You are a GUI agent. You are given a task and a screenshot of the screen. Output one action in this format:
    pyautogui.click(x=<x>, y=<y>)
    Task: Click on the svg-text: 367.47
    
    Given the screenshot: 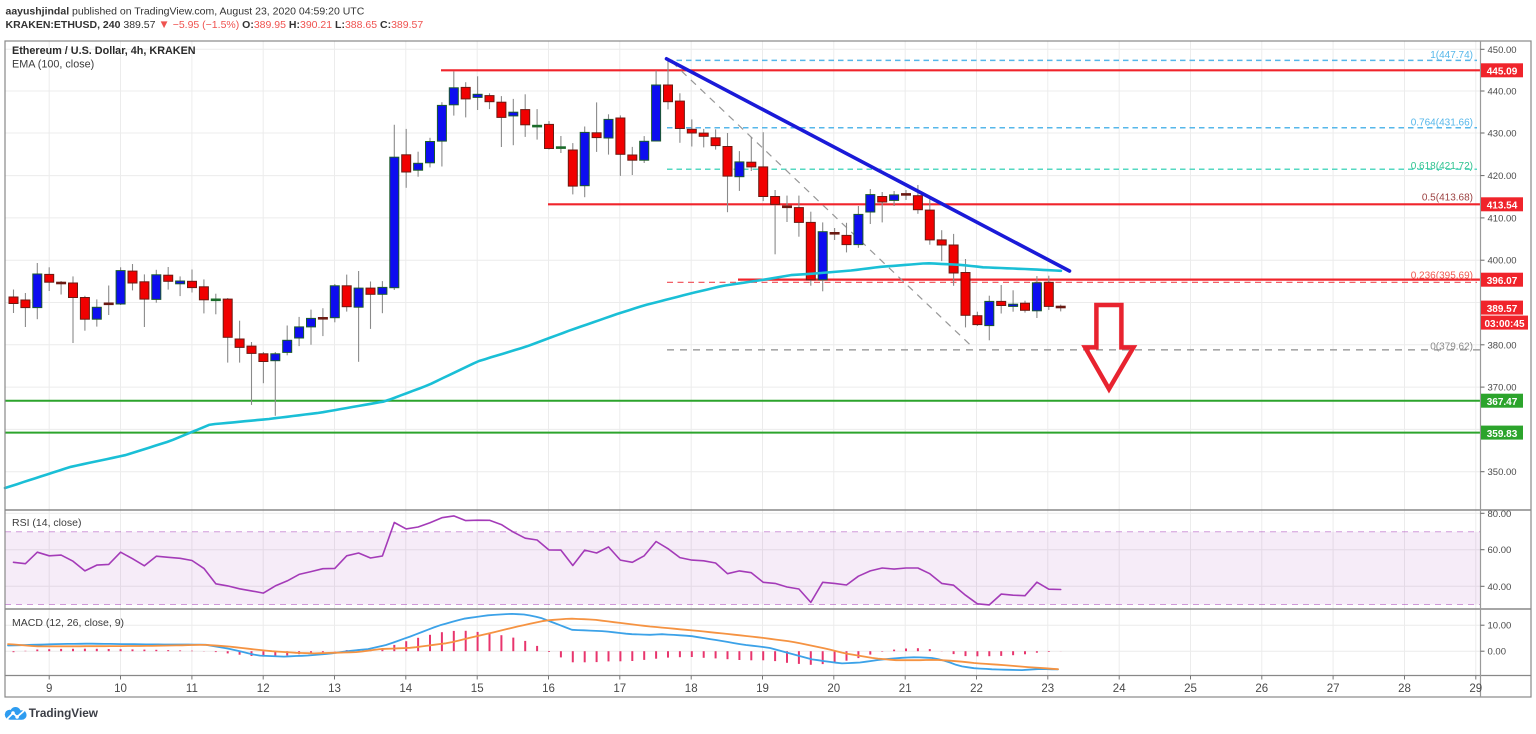 What is the action you would take?
    pyautogui.click(x=1502, y=402)
    